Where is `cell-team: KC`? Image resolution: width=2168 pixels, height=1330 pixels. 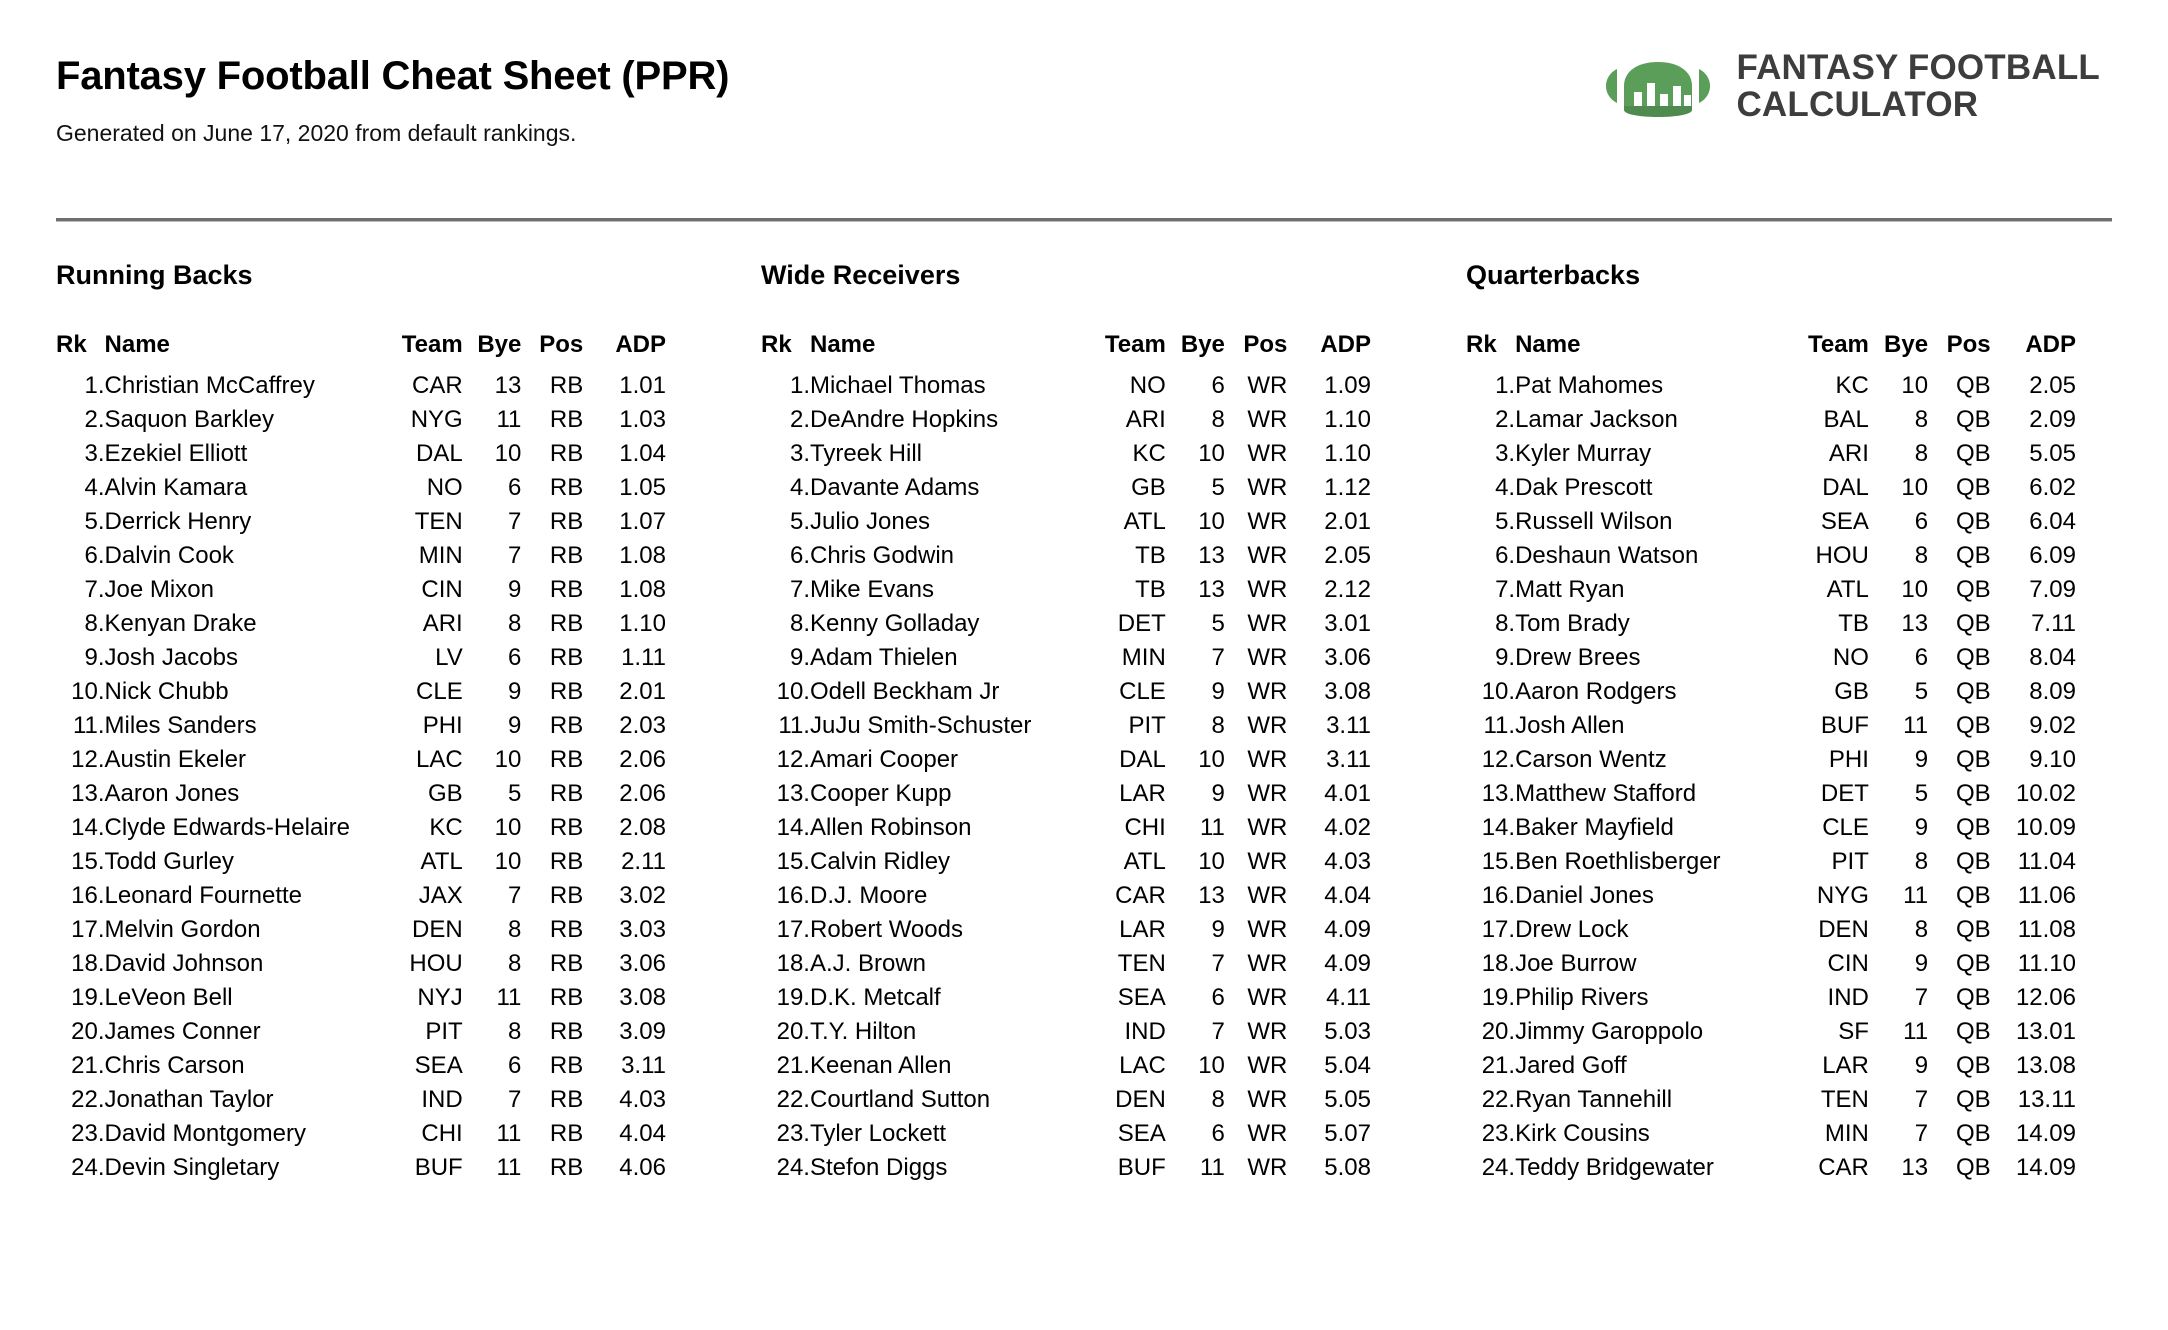
cell-team: KC is located at coordinates (1852, 385).